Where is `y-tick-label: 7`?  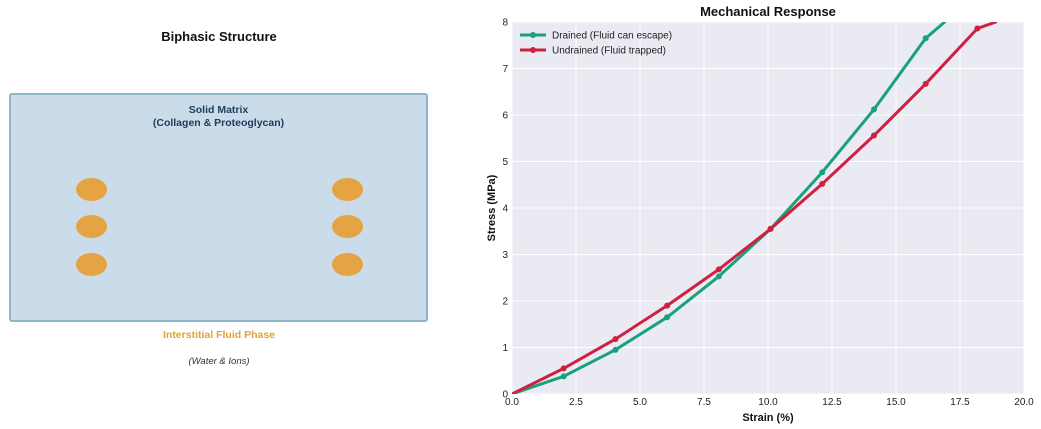
y-tick-label: 7 is located at coordinates (505, 69).